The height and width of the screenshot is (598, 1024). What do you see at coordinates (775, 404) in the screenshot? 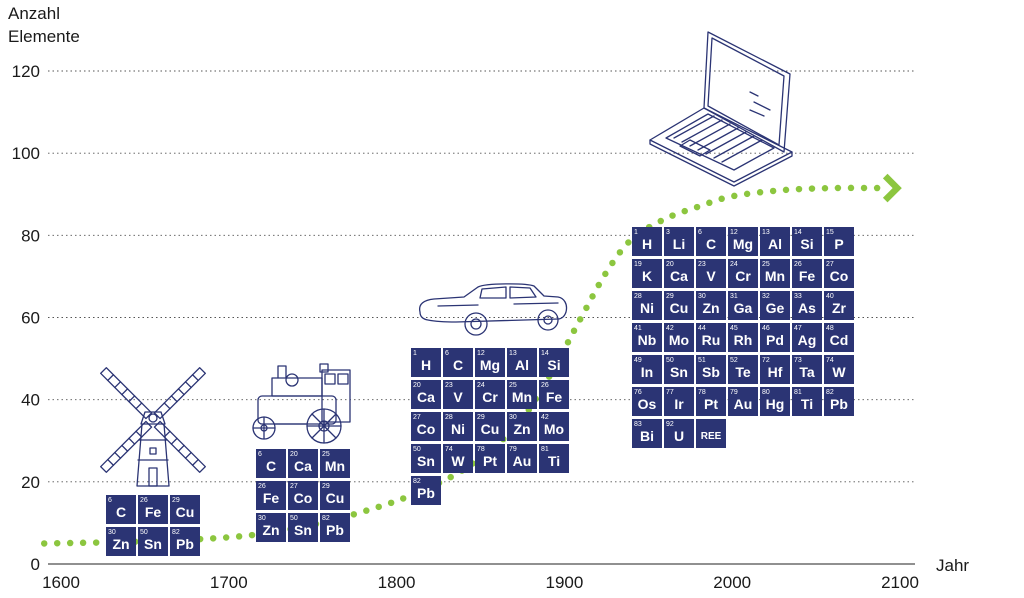
I see `element-symbol: Hg` at bounding box center [775, 404].